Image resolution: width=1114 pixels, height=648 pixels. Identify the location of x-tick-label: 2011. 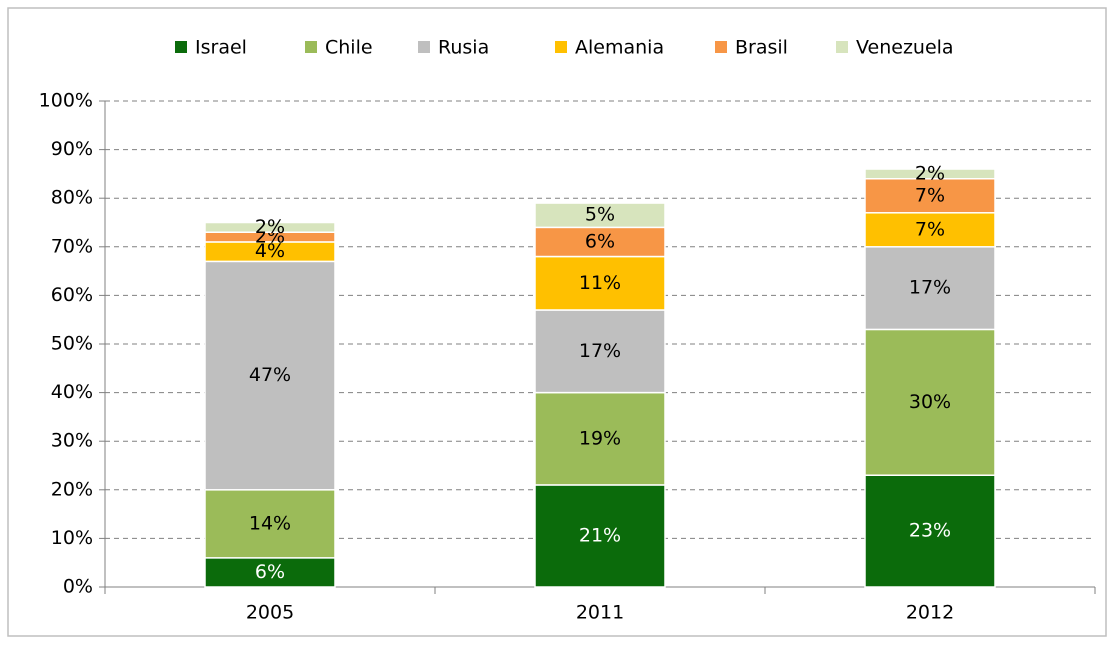
(600, 613).